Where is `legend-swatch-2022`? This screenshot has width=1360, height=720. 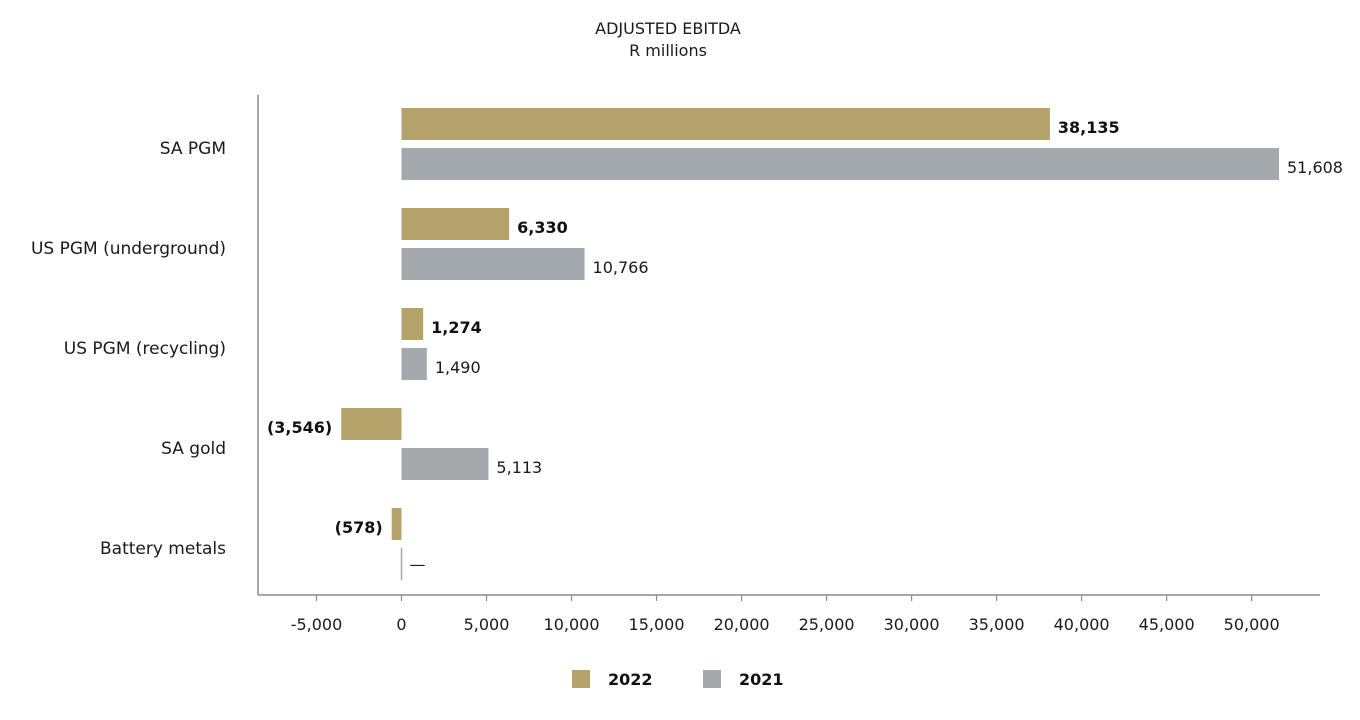
legend-swatch-2022 is located at coordinates (581, 679).